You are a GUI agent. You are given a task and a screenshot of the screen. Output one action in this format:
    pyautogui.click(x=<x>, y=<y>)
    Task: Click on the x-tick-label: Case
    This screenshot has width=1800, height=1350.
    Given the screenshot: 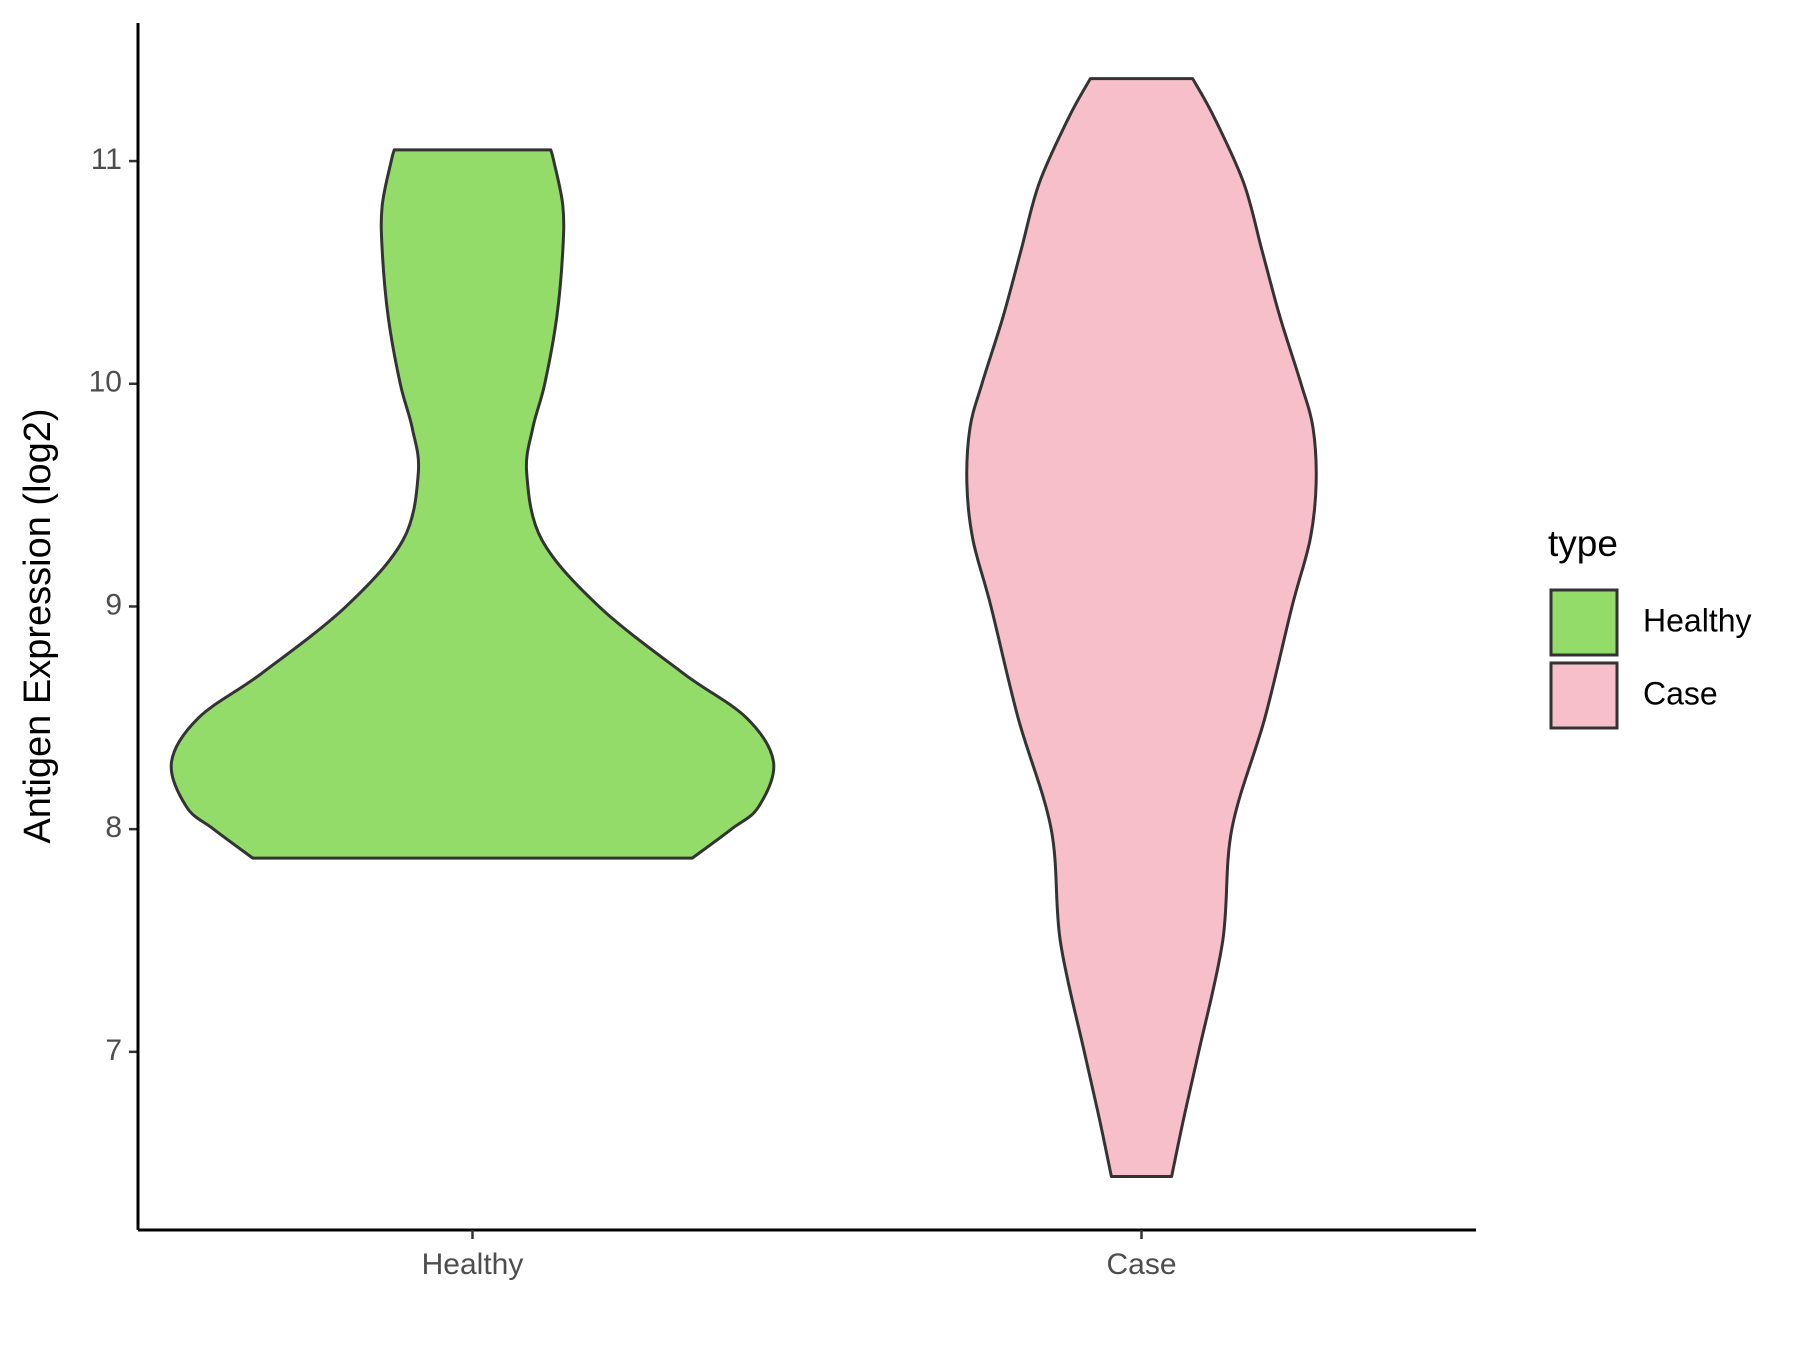 What is the action you would take?
    pyautogui.click(x=1141, y=1264)
    